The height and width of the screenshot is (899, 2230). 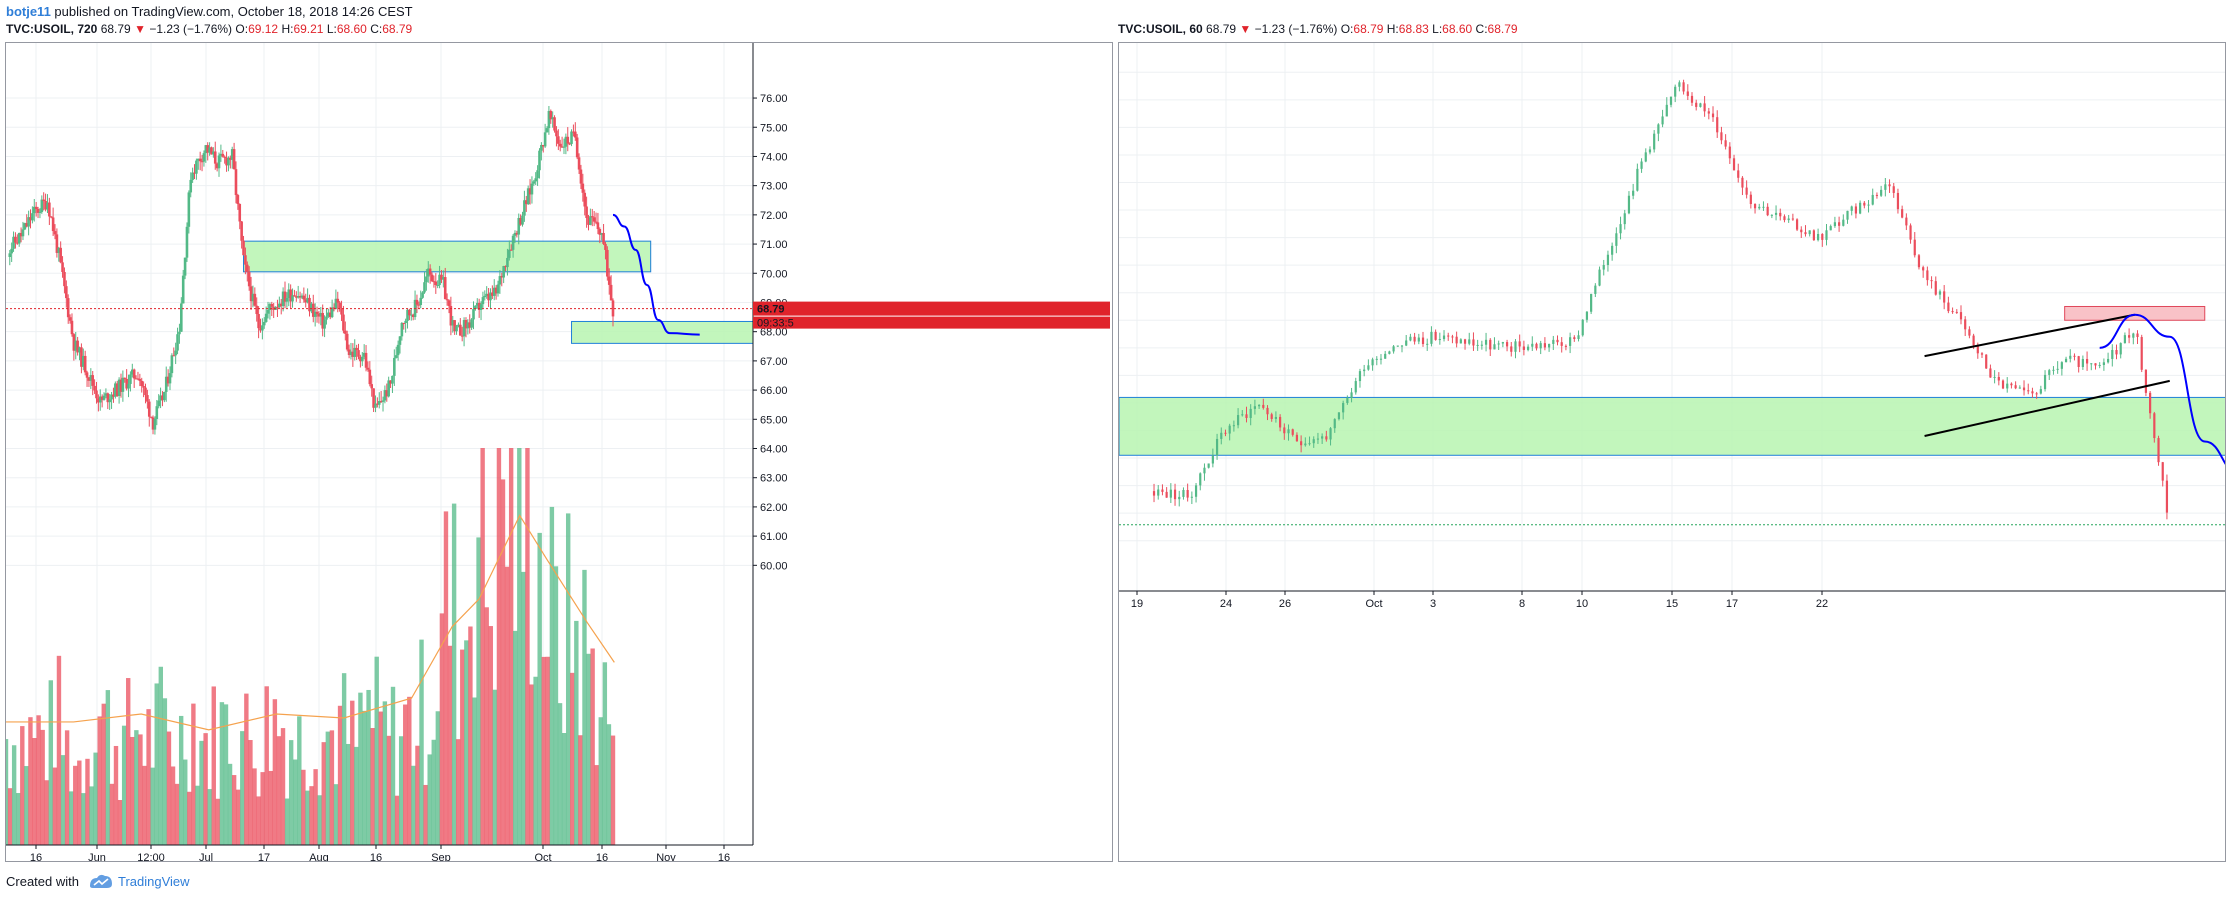 What do you see at coordinates (52, 29) in the screenshot?
I see `left-symbol: TVC:USOIL, 720` at bounding box center [52, 29].